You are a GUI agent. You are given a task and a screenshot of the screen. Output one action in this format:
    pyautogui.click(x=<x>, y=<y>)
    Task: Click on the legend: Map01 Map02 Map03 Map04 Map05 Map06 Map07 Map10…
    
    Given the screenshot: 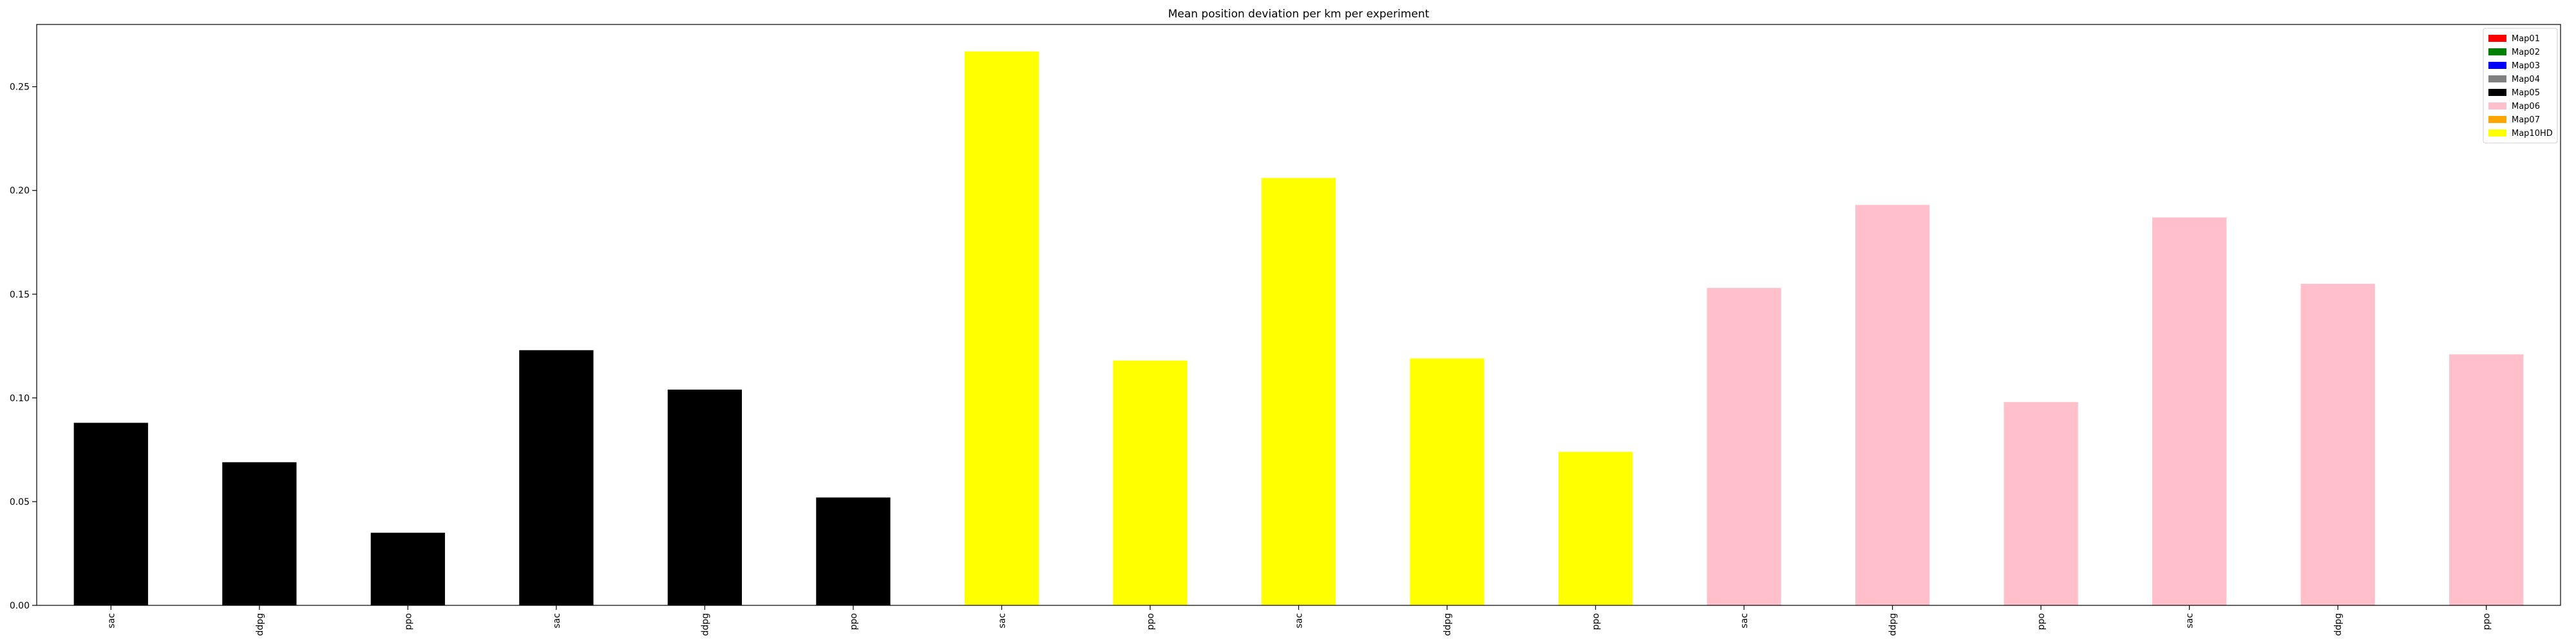 What is the action you would take?
    pyautogui.click(x=2520, y=86)
    